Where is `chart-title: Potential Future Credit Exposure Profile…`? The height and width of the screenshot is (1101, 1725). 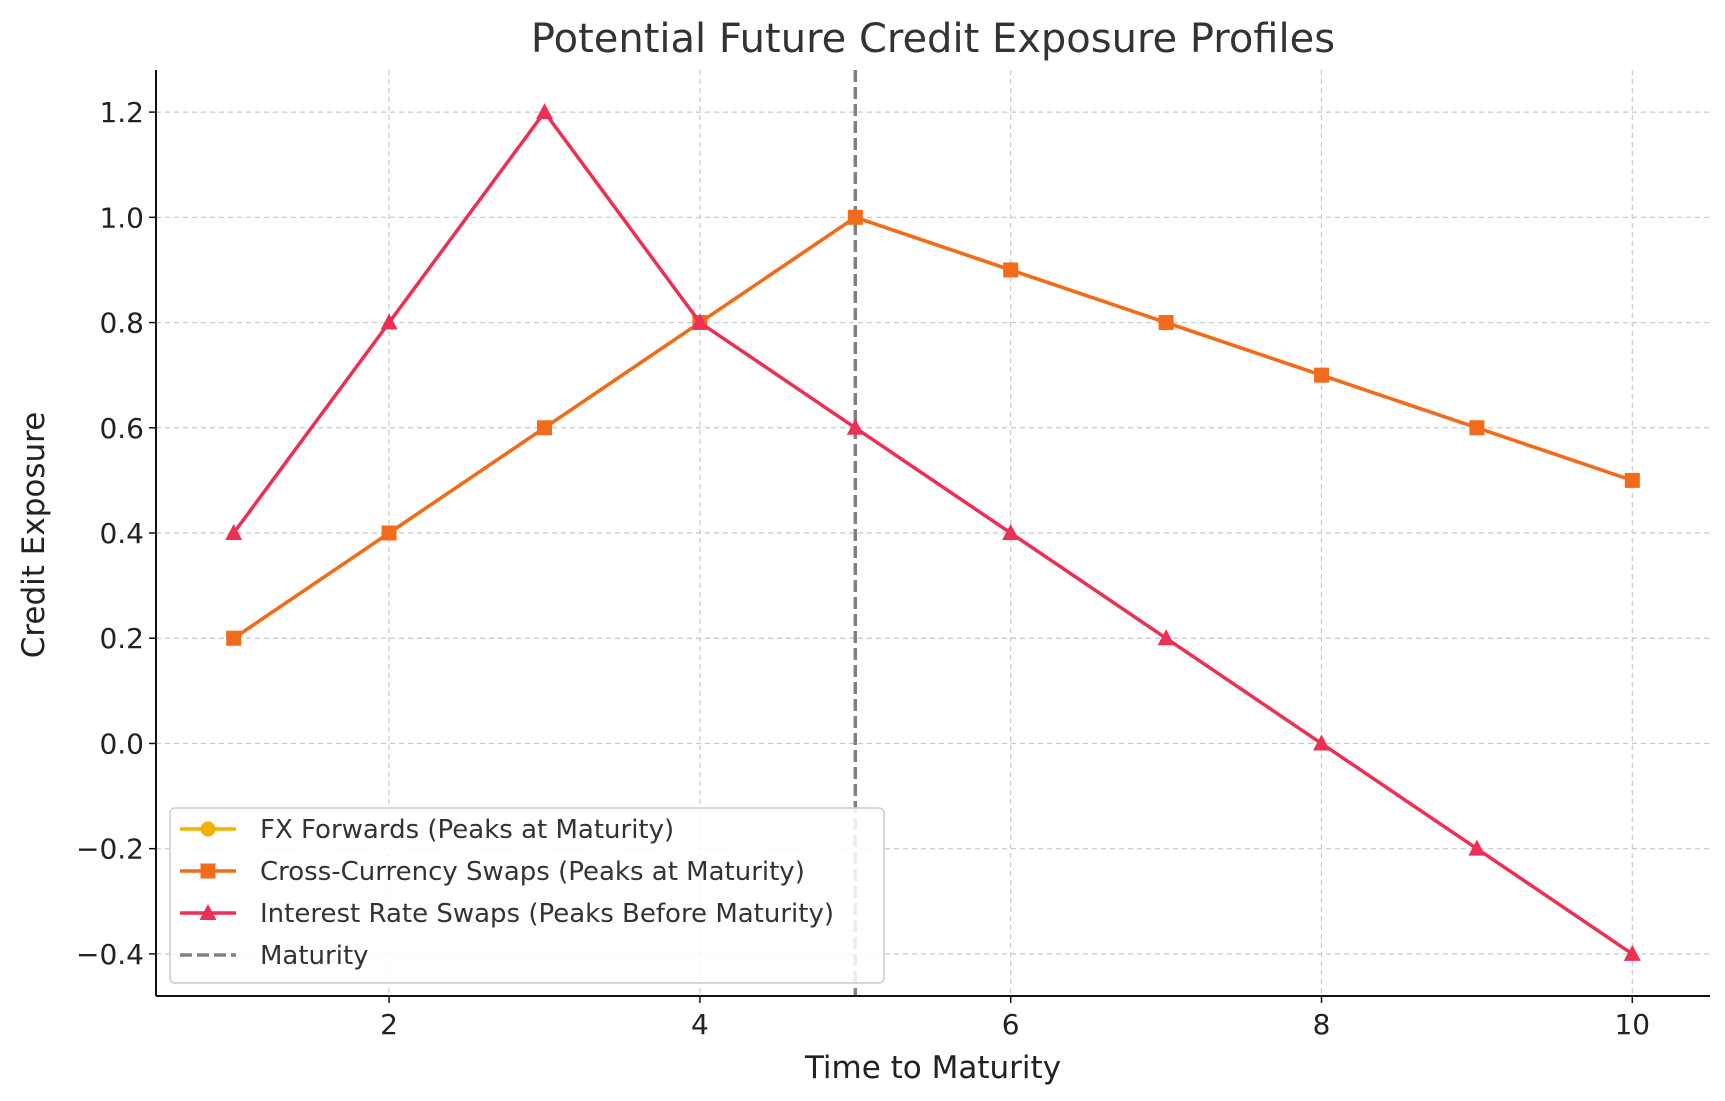 chart-title: Potential Future Credit Exposure Profile… is located at coordinates (933, 39).